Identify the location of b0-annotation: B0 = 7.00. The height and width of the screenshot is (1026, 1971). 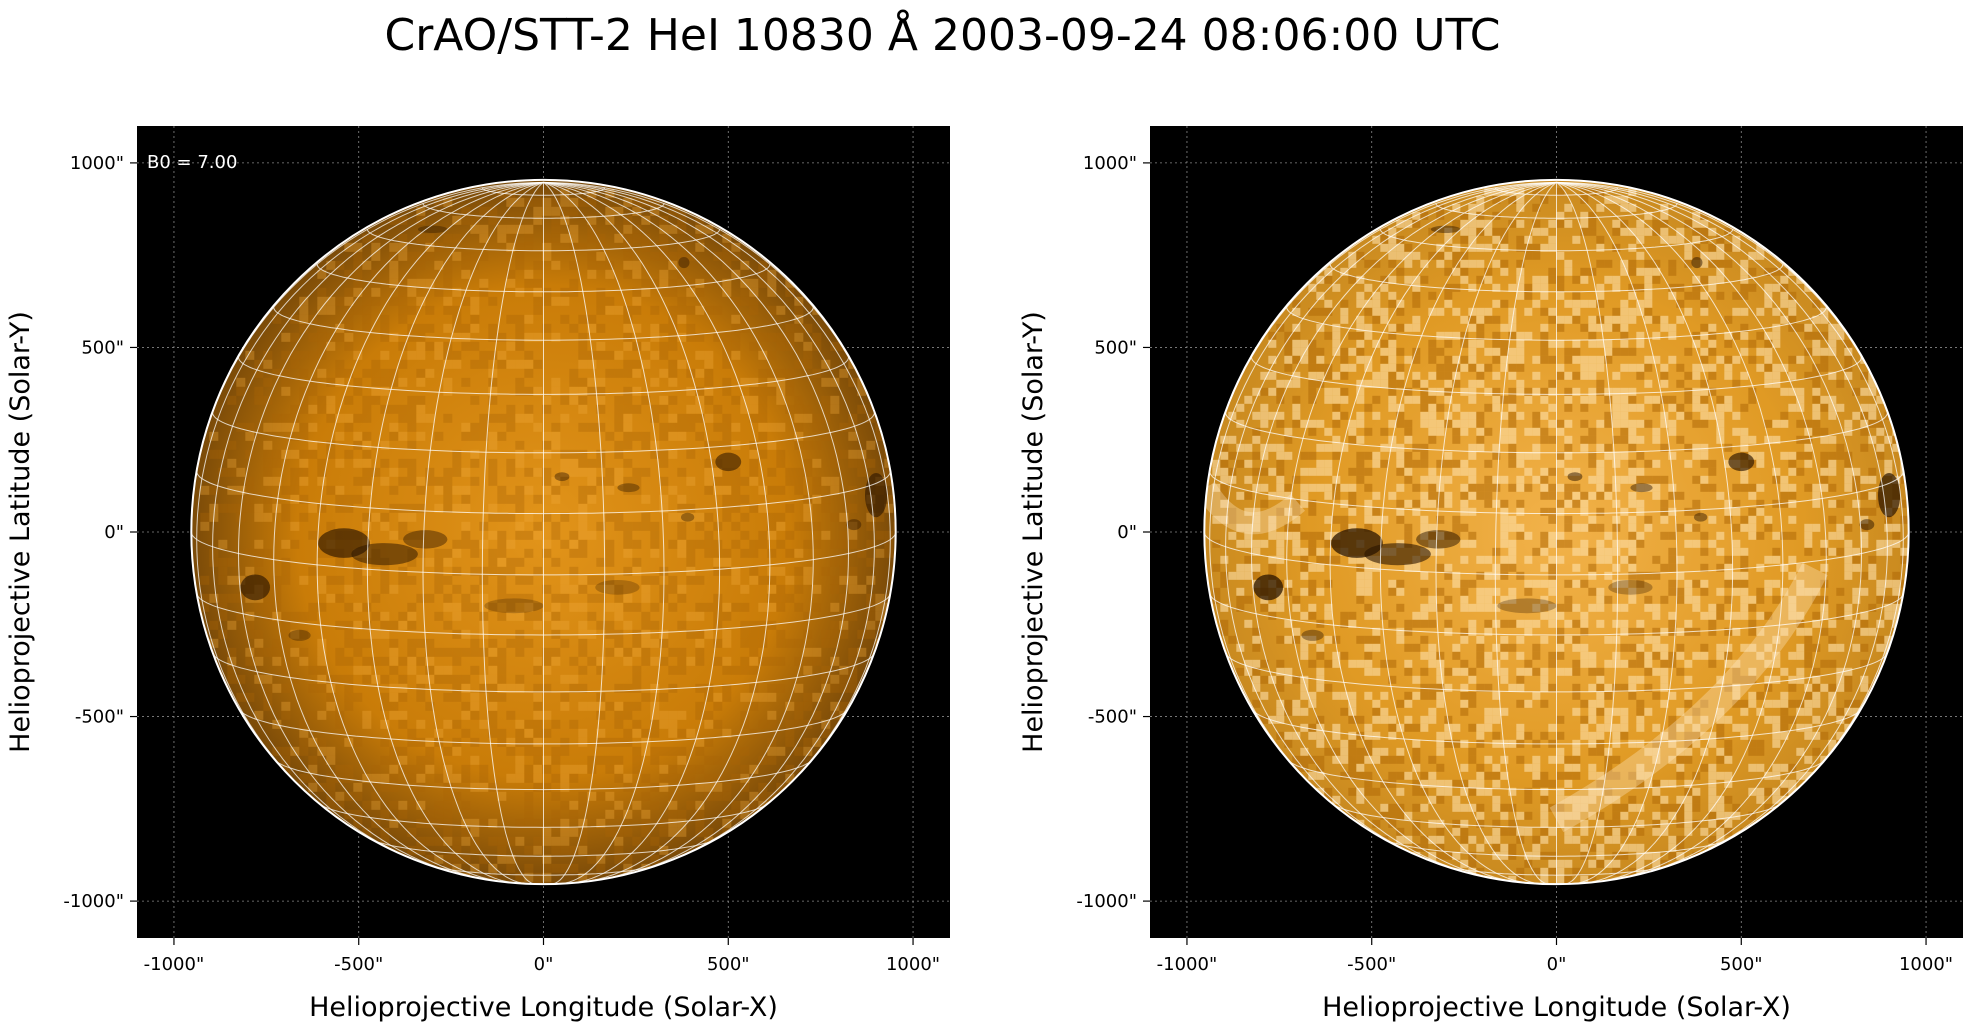
(192, 162).